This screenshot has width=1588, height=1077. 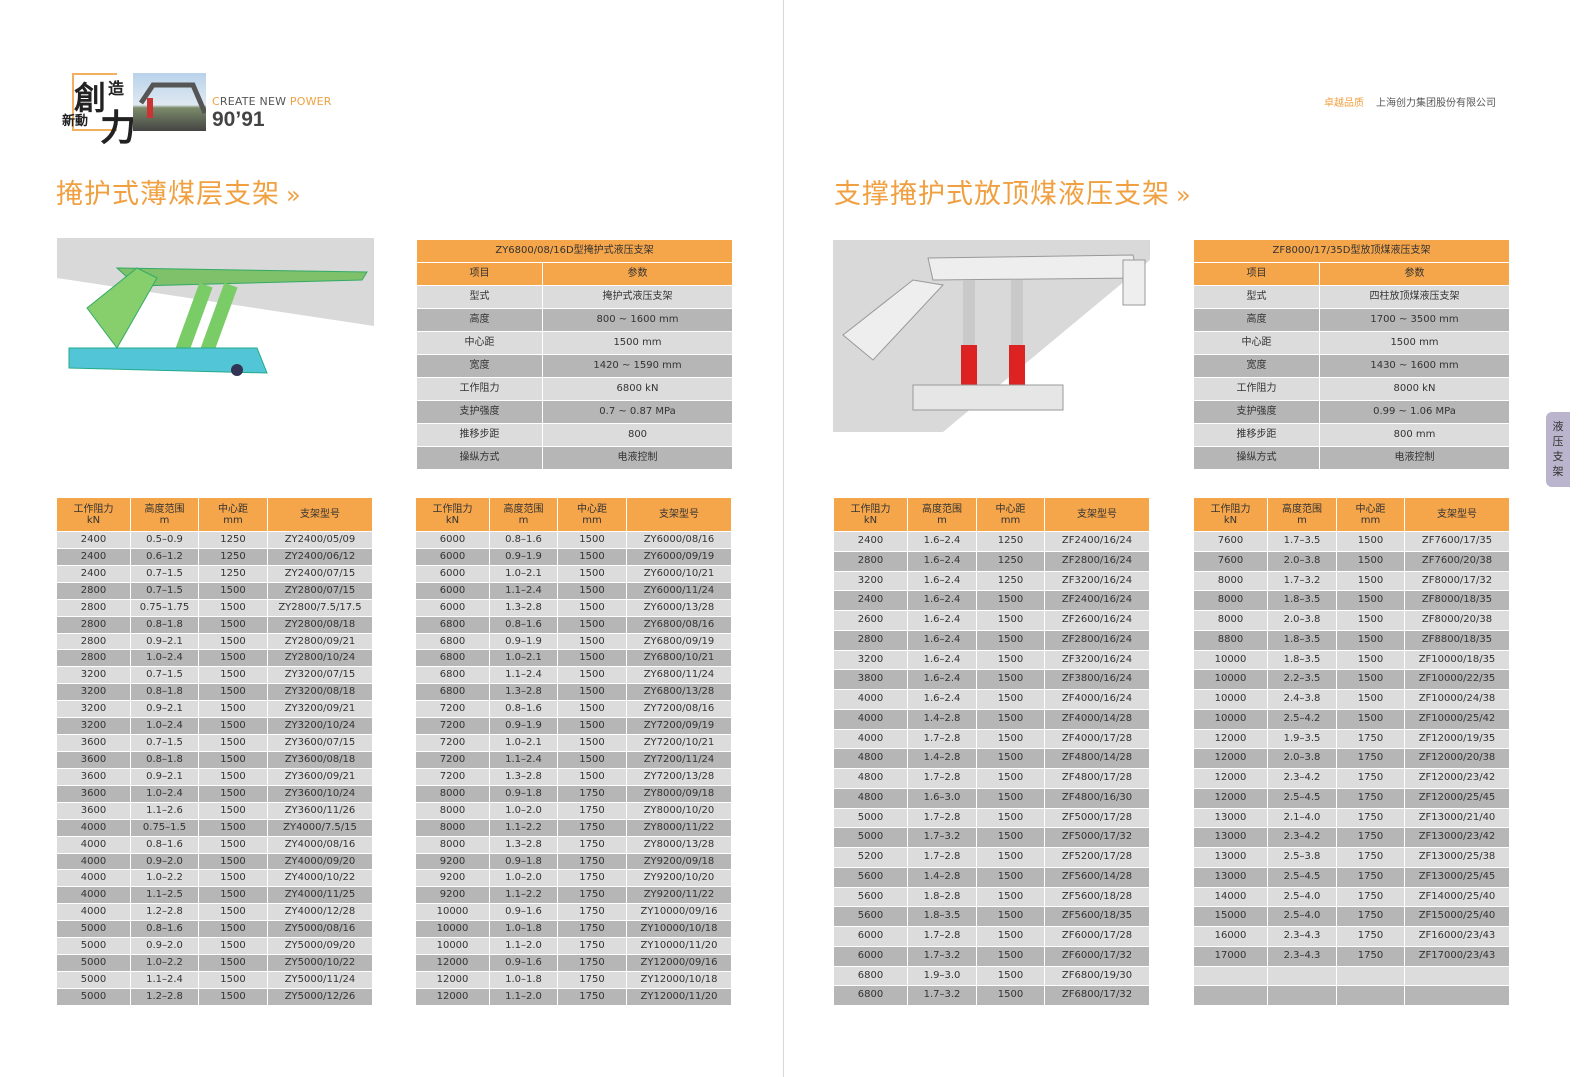 What do you see at coordinates (320, 642) in the screenshot?
I see `table-cell: ZY2800/09/21` at bounding box center [320, 642].